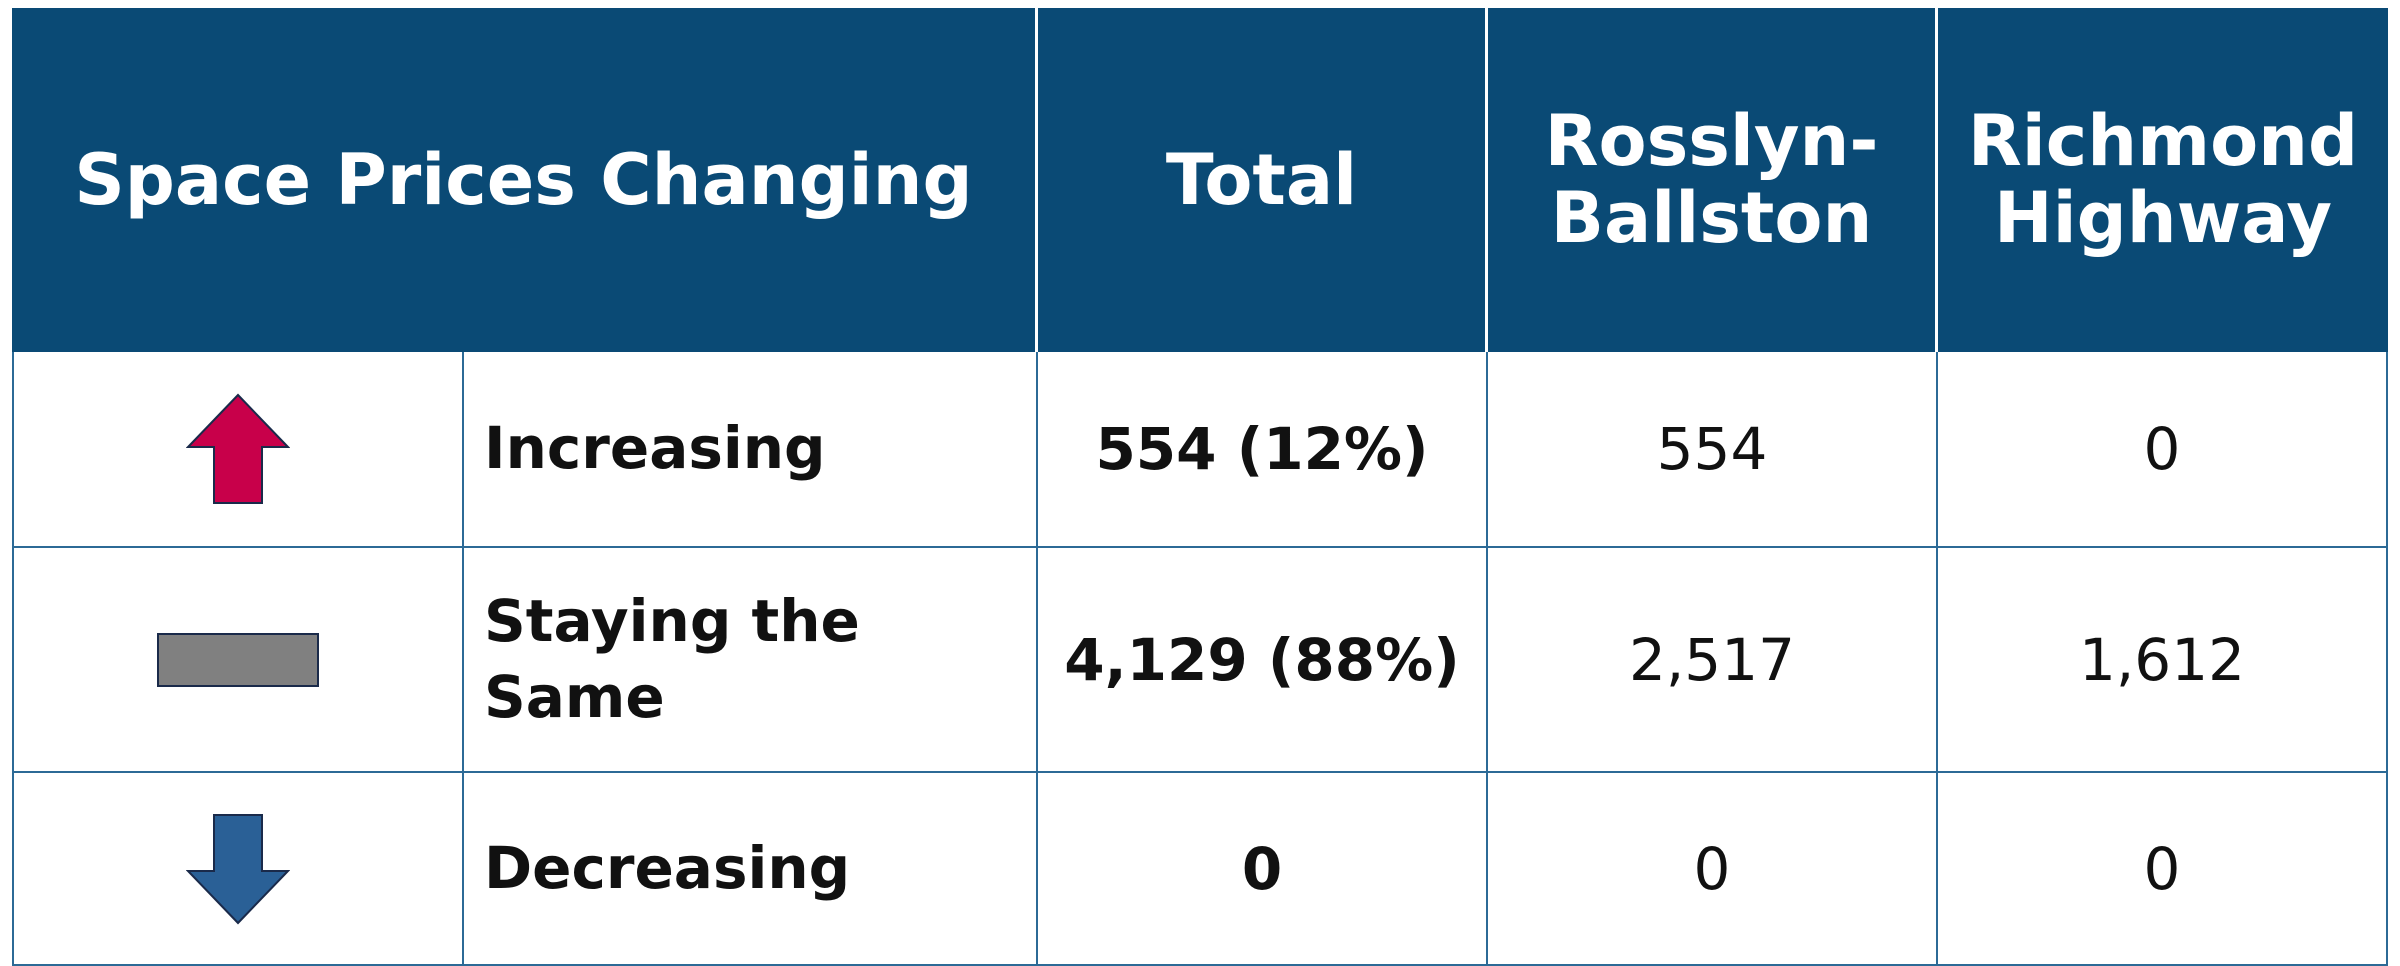 The height and width of the screenshot is (966, 2400). What do you see at coordinates (2163, 180) in the screenshot?
I see `header-cell: Richmond Highway` at bounding box center [2163, 180].